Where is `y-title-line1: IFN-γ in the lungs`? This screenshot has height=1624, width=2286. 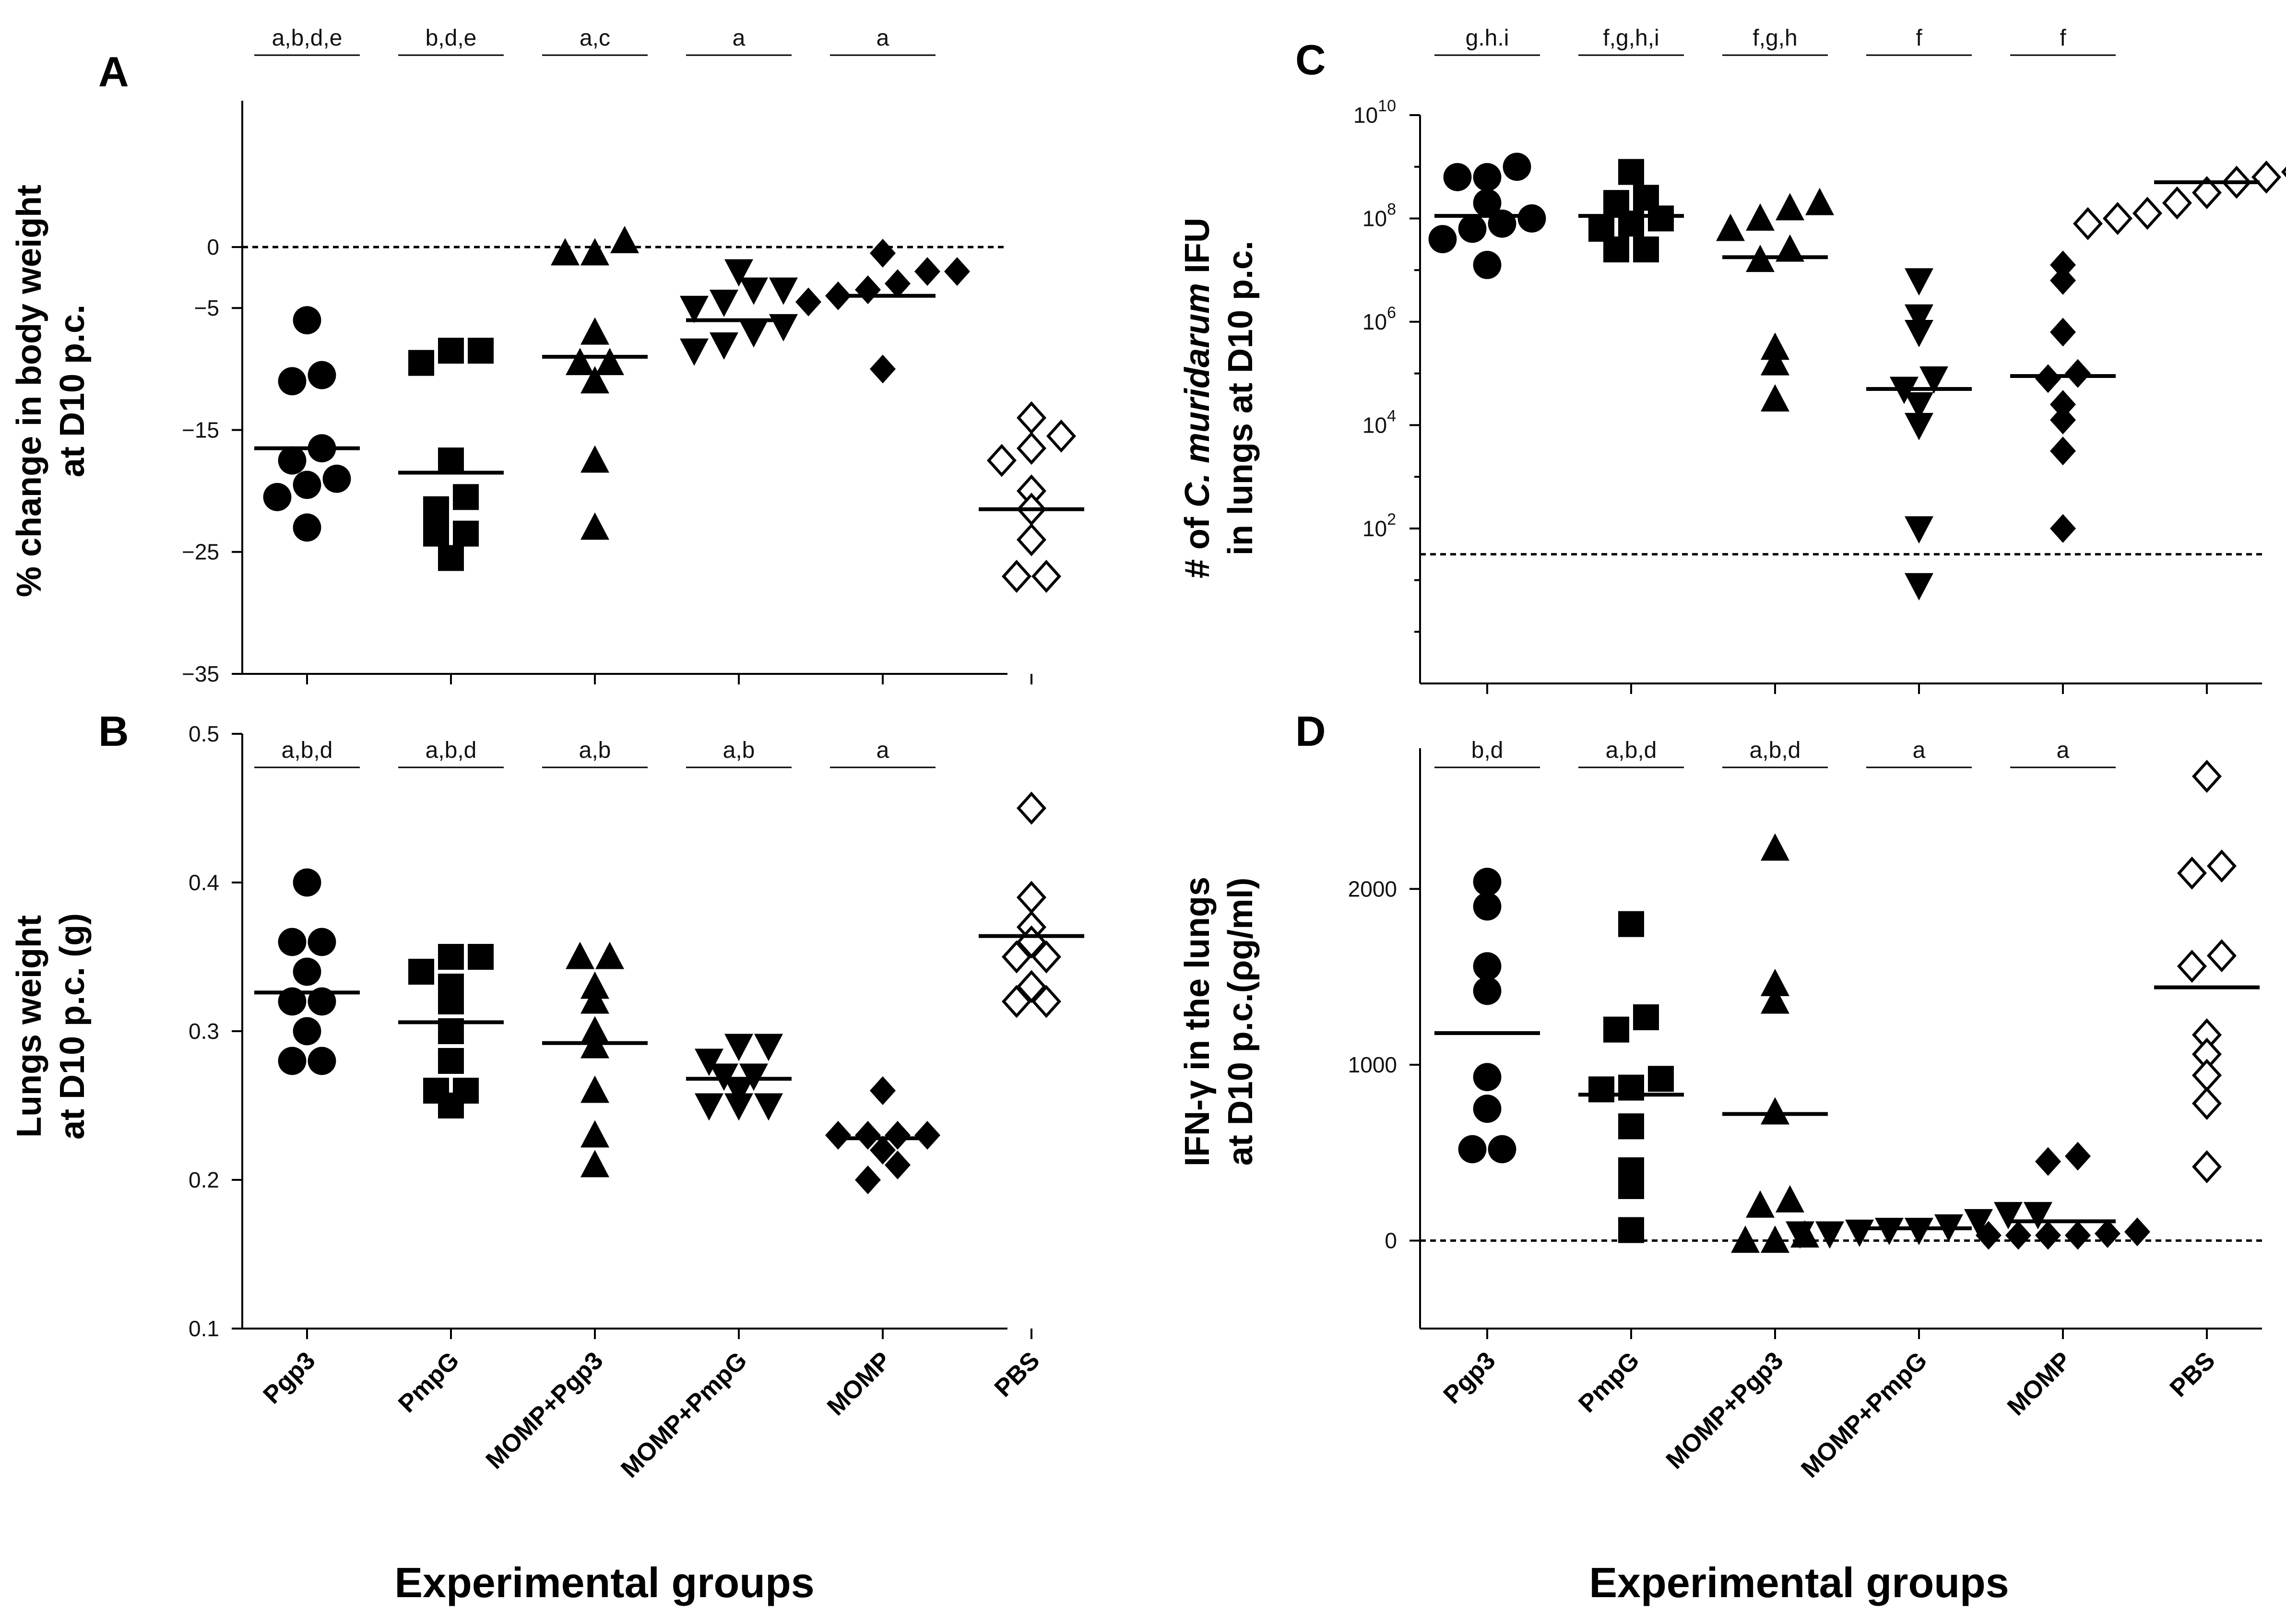 y-title-line1: IFN-γ in the lungs is located at coordinates (1197, 1021).